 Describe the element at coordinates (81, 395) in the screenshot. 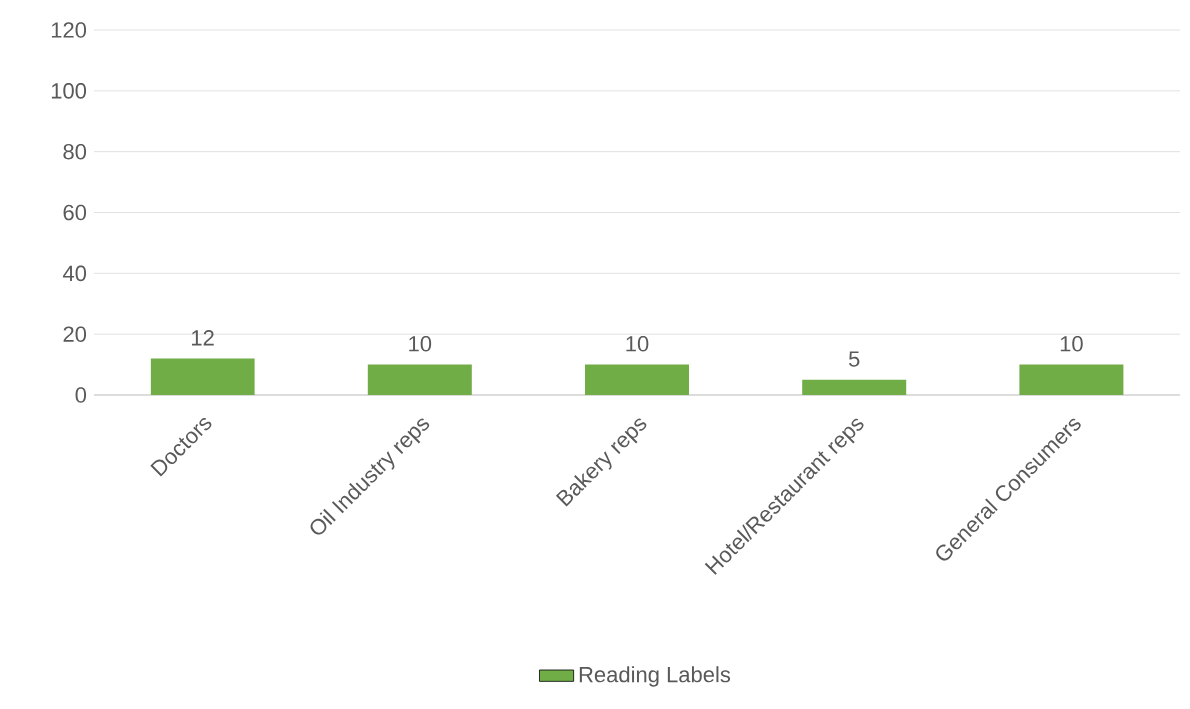

I see `y-tick-label: 0` at that location.